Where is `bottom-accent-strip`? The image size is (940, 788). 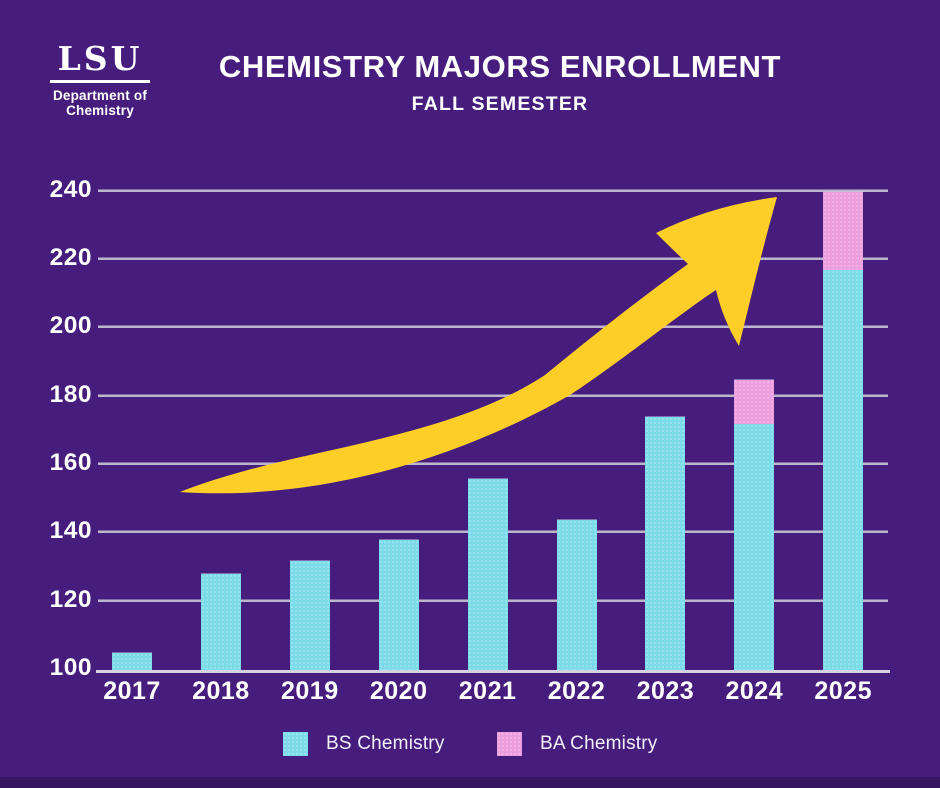
bottom-accent-strip is located at coordinates (470, 782).